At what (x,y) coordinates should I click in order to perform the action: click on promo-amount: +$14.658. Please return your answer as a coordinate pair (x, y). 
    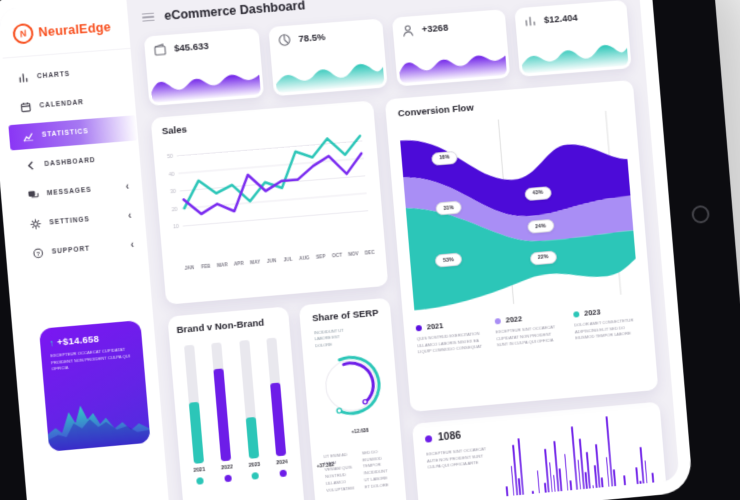
    Looking at the image, I should click on (78, 341).